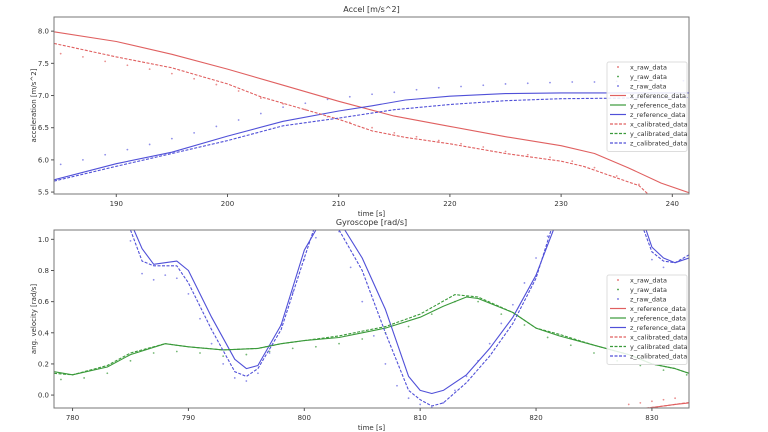  I want to click on y-tick-label: 6.5, so click(43, 128).